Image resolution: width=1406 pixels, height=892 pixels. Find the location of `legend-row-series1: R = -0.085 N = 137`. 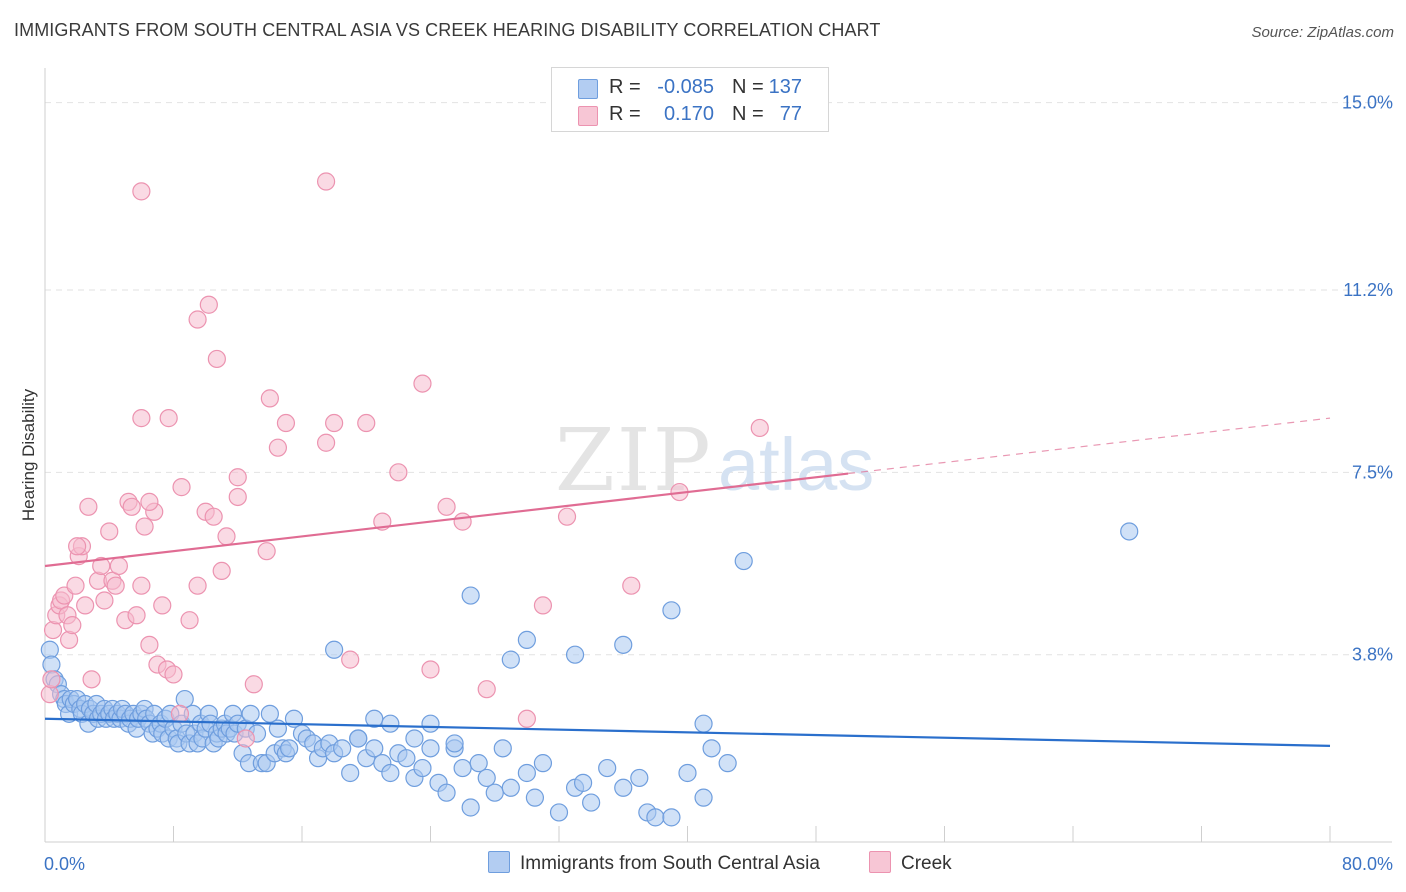

legend-row-series1: R = -0.085 N = 137 is located at coordinates (690, 87).